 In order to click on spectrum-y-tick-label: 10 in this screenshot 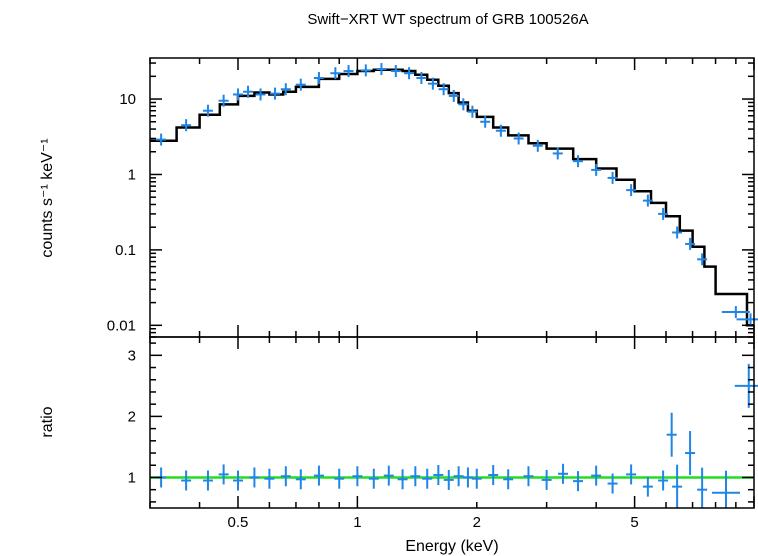, I will do `click(127, 99)`.